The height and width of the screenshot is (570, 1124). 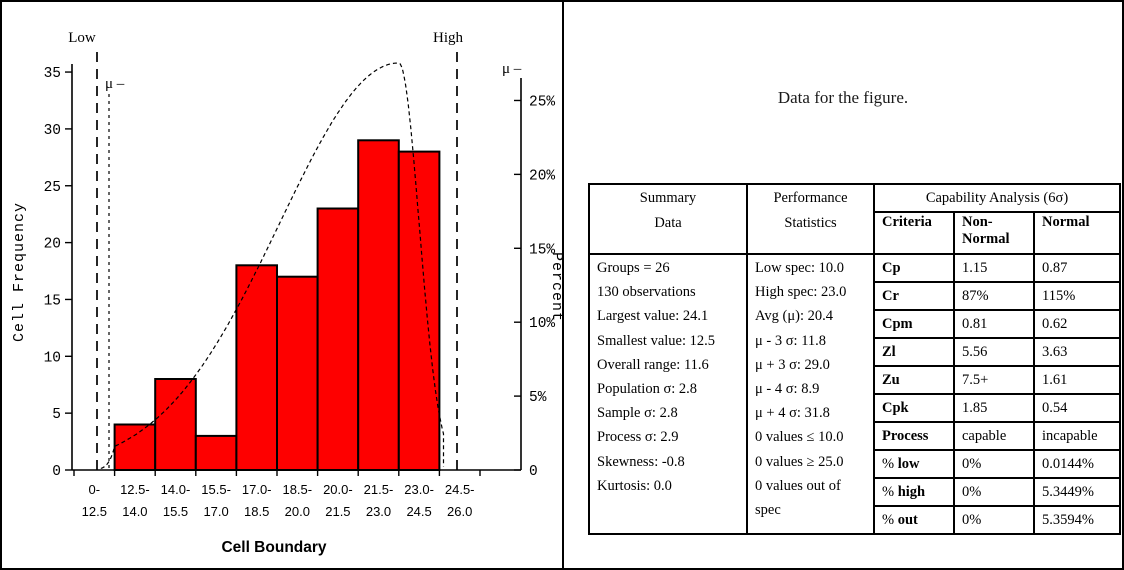 I want to click on x-category-label-top: 20.0-, so click(x=338, y=489).